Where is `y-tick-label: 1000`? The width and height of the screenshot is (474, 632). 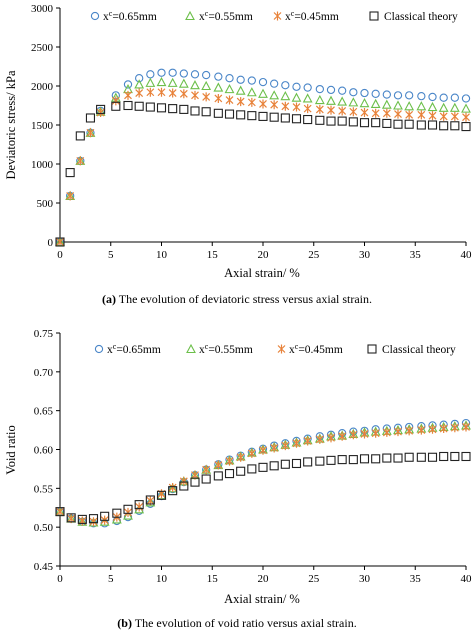
y-tick-label: 1000 is located at coordinates (42, 165).